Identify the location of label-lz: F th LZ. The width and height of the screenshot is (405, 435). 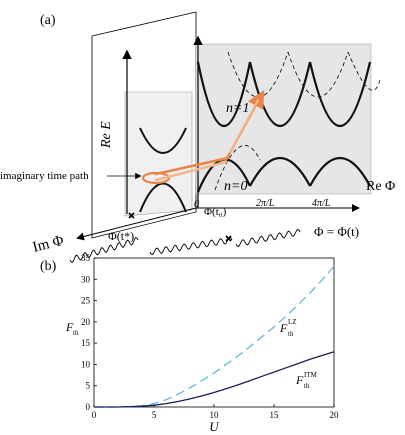
(288, 328).